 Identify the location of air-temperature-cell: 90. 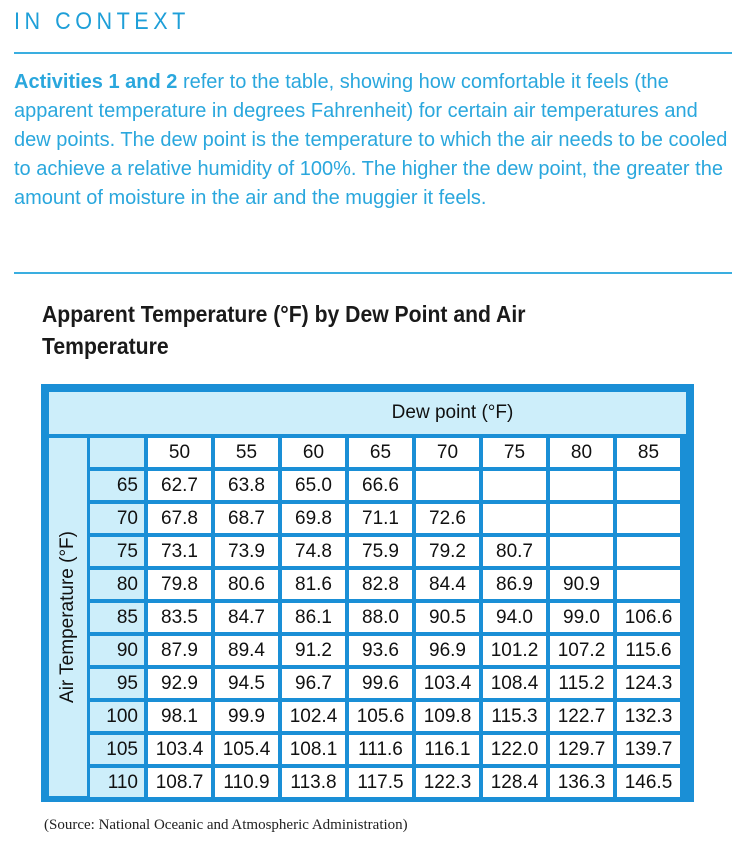
(117, 650).